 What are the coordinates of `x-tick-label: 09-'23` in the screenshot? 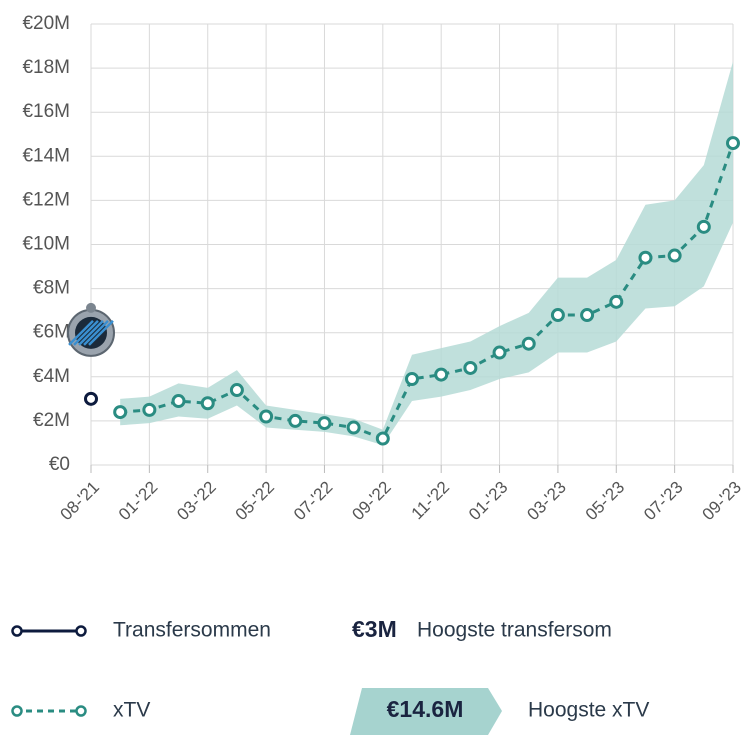 It's located at (722, 501).